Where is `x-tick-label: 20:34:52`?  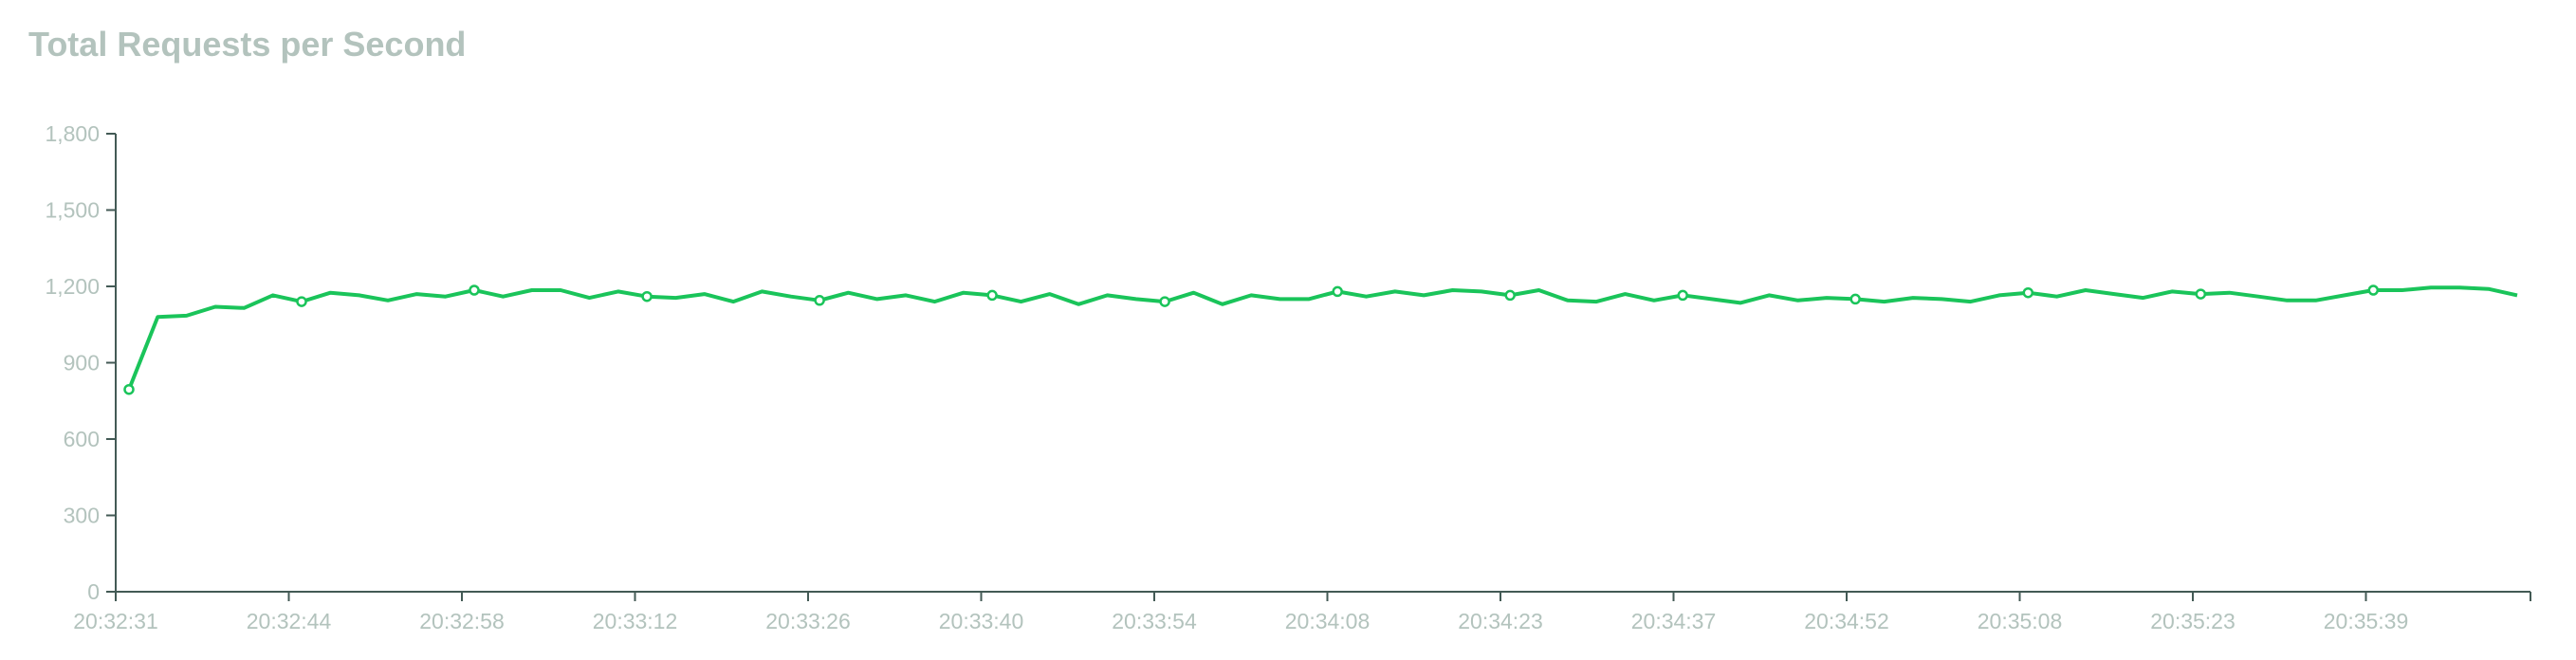 x-tick-label: 20:34:52 is located at coordinates (1846, 621).